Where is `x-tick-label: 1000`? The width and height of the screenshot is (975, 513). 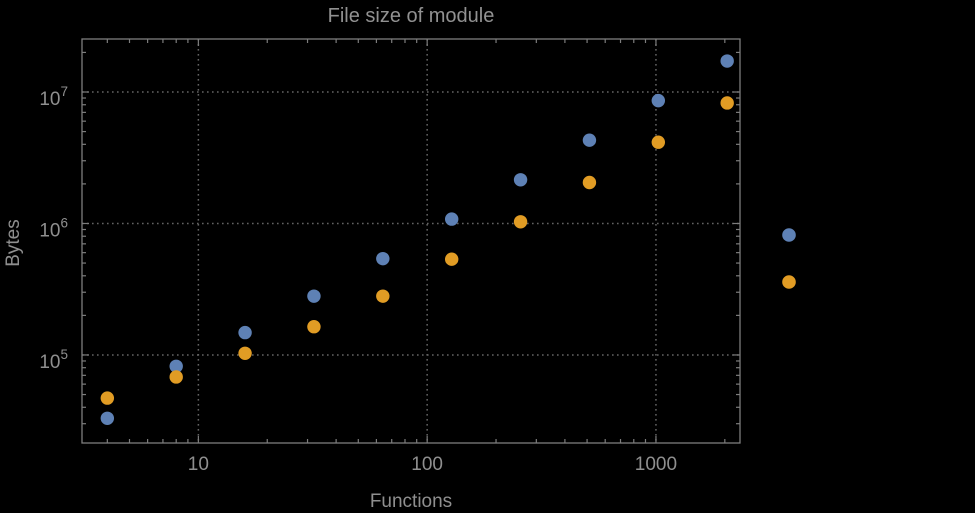 x-tick-label: 1000 is located at coordinates (656, 464).